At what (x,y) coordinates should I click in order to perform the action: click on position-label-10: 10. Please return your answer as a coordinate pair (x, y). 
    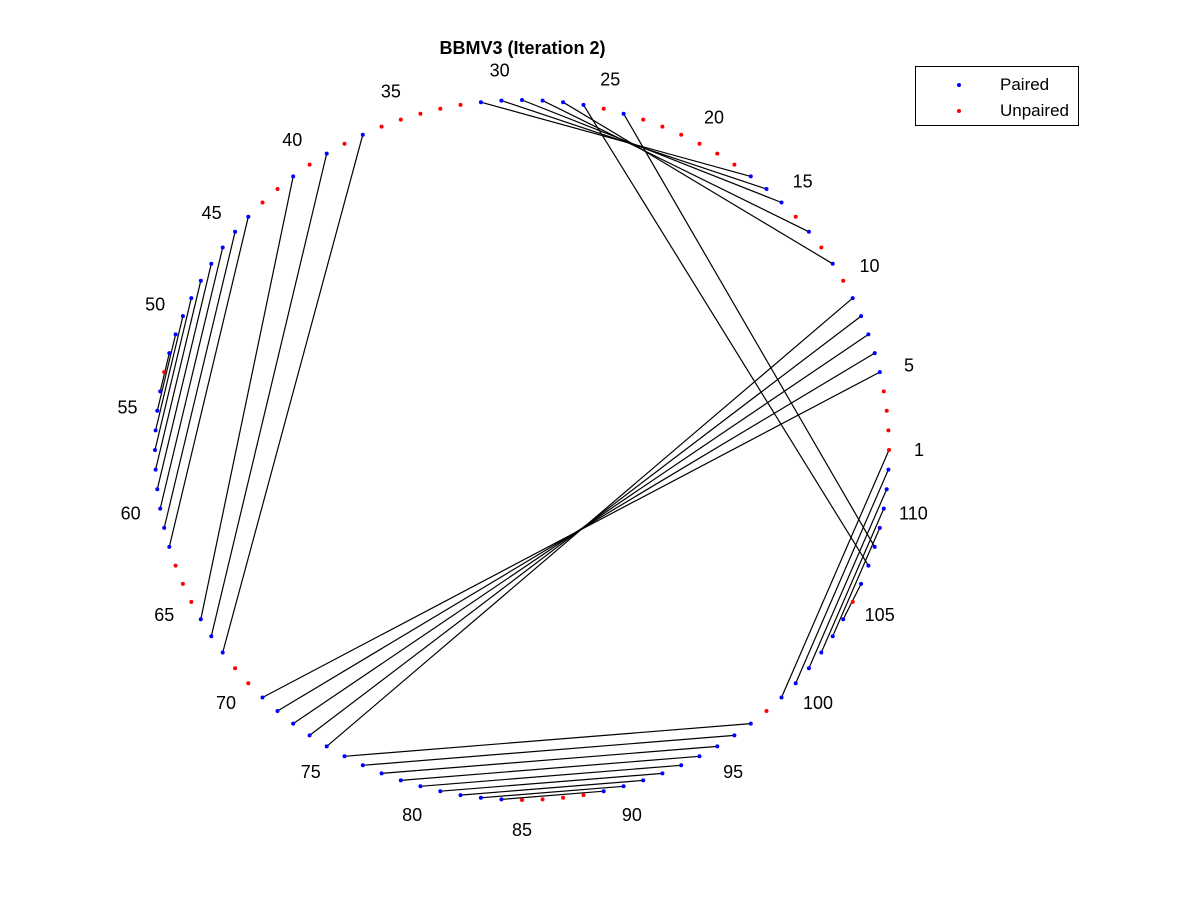
    Looking at the image, I should click on (869, 266).